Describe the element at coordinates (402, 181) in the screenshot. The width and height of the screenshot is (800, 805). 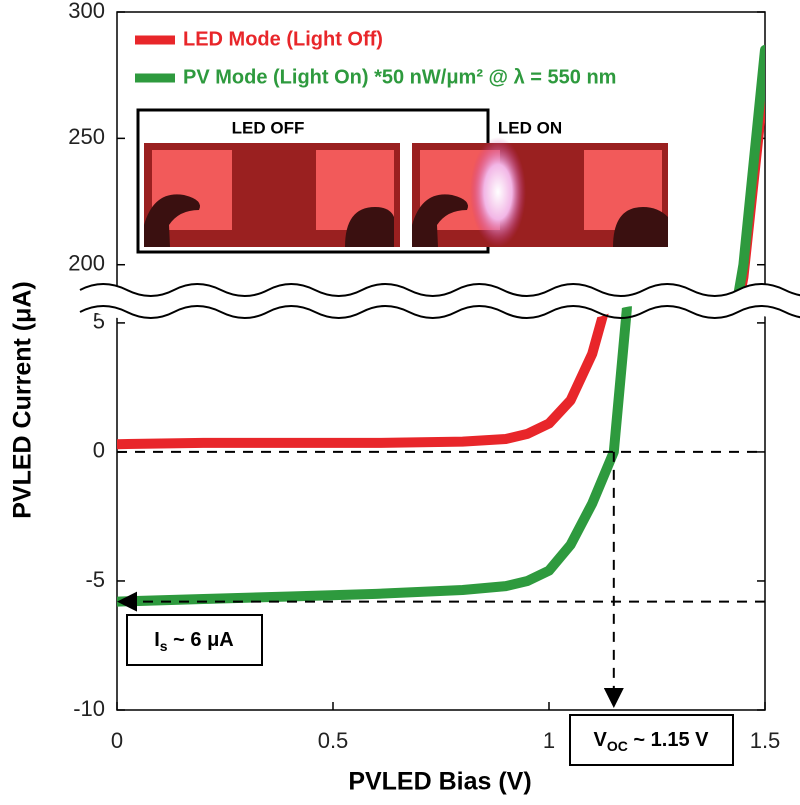
I see `inset-photo: LED OFF LED ON` at that location.